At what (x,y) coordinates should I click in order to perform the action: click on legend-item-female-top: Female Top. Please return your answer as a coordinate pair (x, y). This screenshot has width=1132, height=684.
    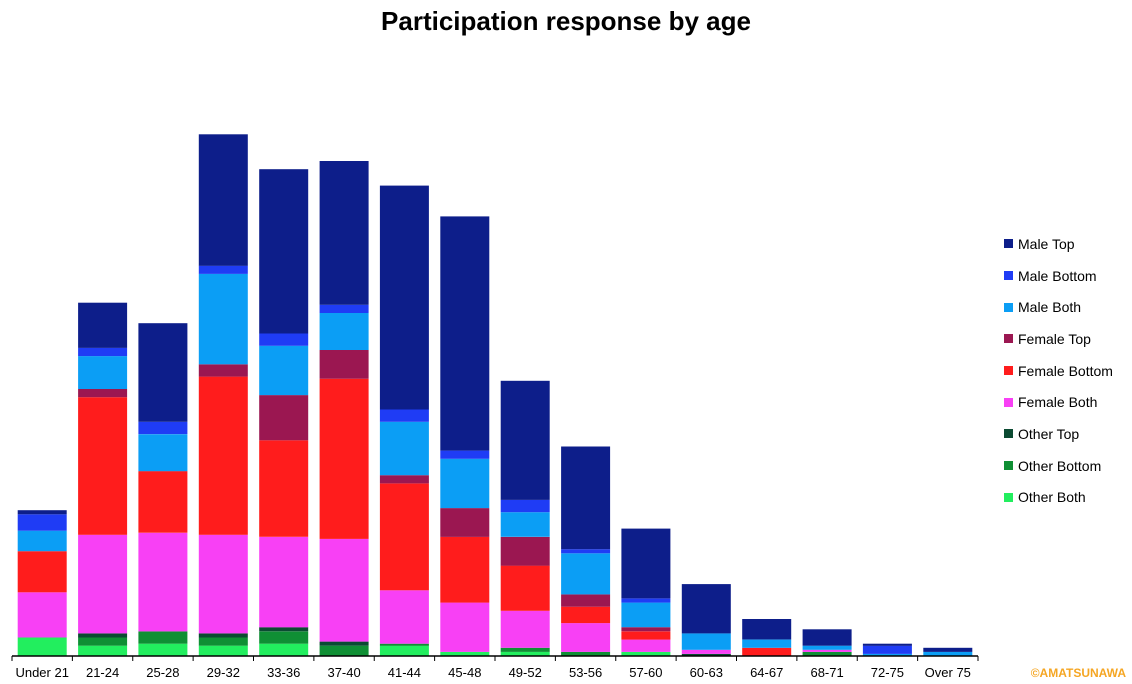
    Looking at the image, I should click on (1058, 339).